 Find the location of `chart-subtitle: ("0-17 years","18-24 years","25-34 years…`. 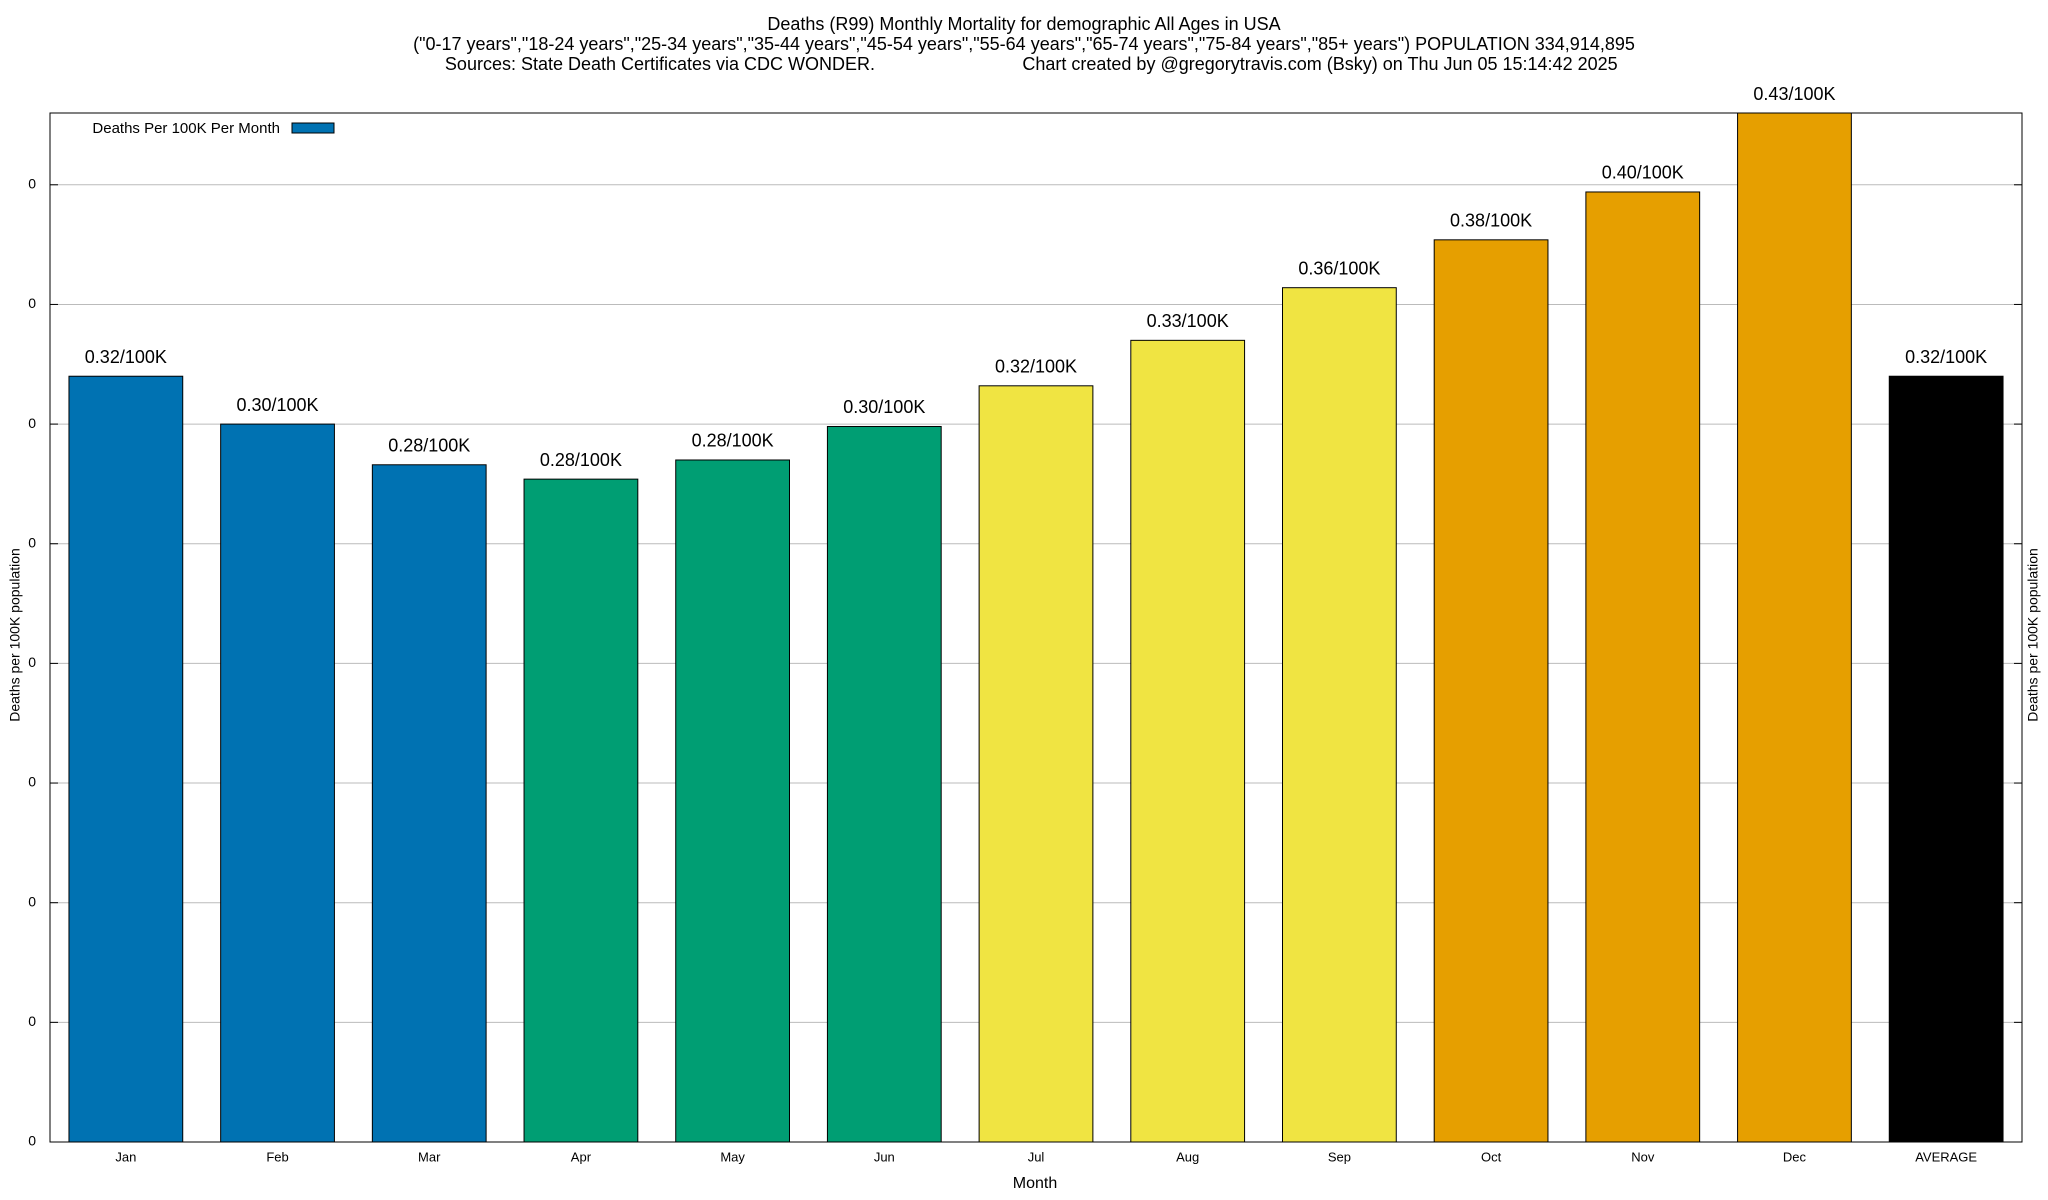

chart-subtitle: ("0-17 years","18-24 years","25-34 years… is located at coordinates (1024, 44).